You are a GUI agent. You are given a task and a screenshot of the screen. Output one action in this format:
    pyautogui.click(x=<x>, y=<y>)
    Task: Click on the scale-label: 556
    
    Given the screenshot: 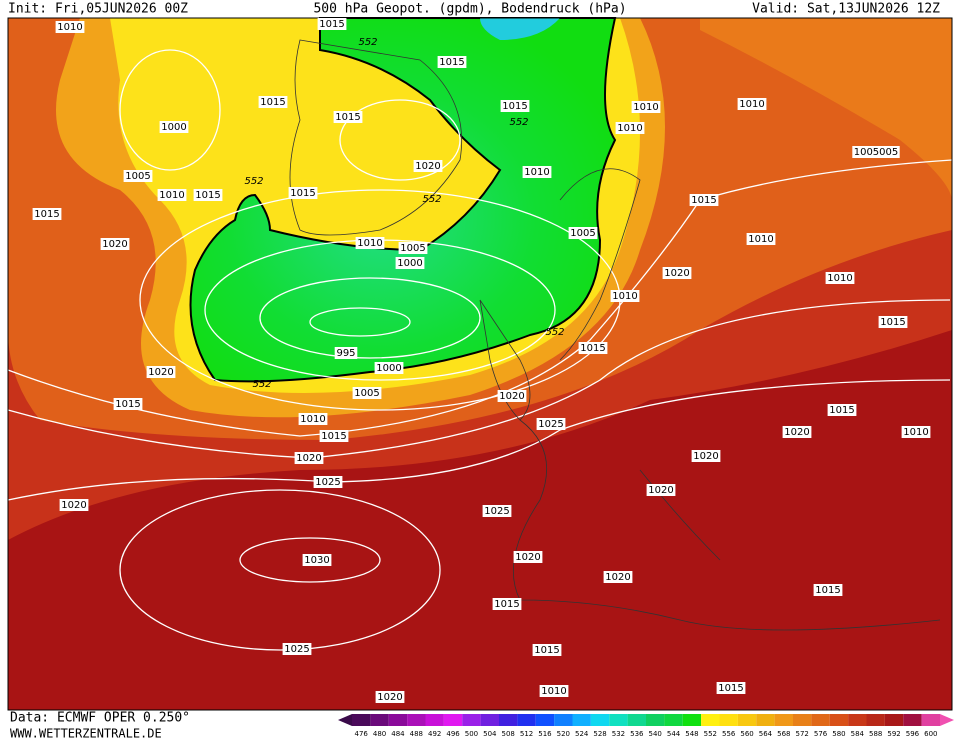 What is the action you would take?
    pyautogui.click(x=729, y=734)
    